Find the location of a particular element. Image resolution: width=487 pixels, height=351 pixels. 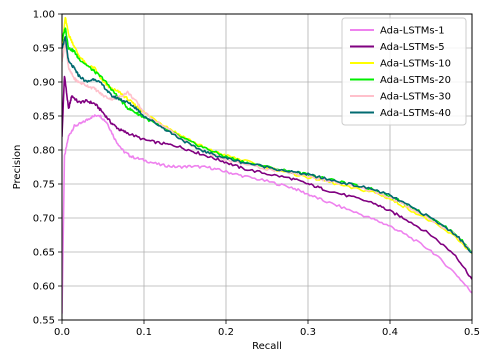

legend-label: Ada-LSTMs-30 is located at coordinates (415, 97).